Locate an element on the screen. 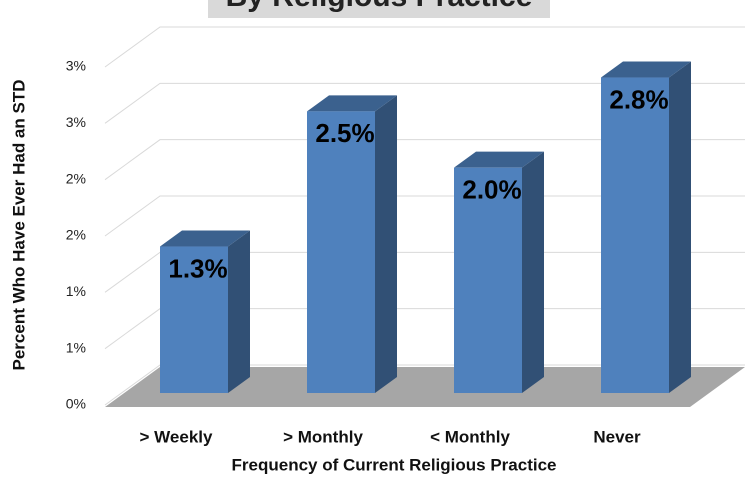 The height and width of the screenshot is (478, 745). title-box is located at coordinates (379, 9).